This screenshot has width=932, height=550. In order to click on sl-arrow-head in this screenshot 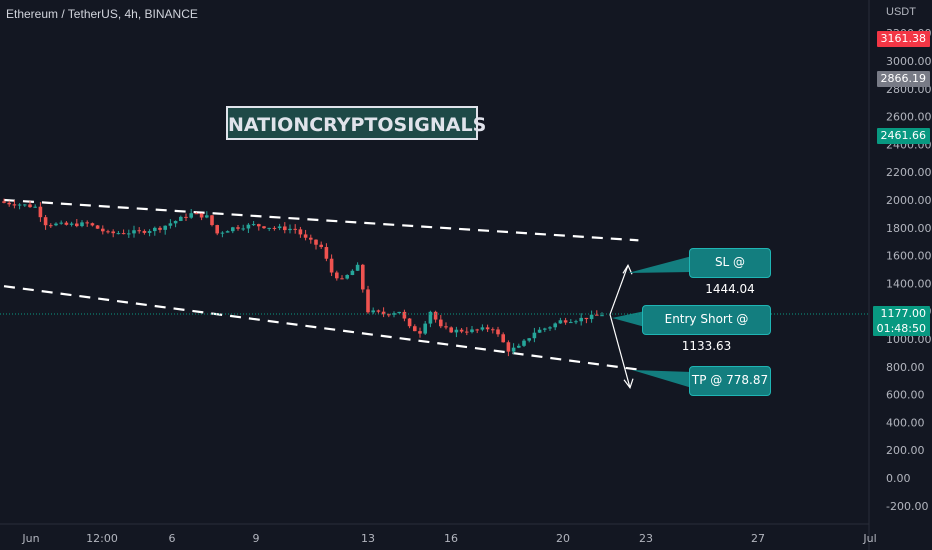, I will do `click(627, 269)`.